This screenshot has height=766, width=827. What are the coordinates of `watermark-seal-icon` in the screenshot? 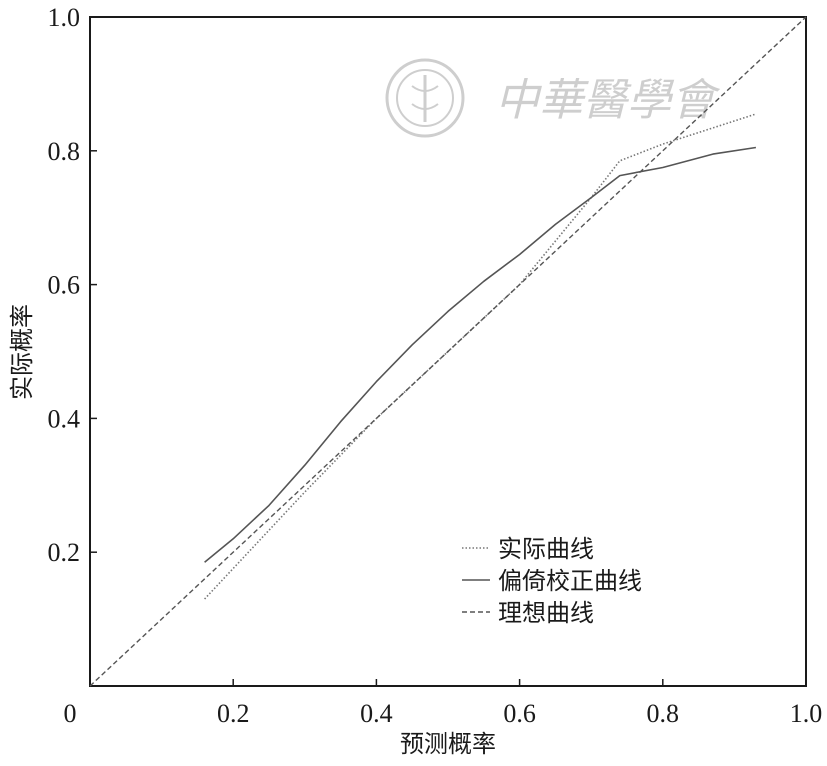 It's located at (425, 98).